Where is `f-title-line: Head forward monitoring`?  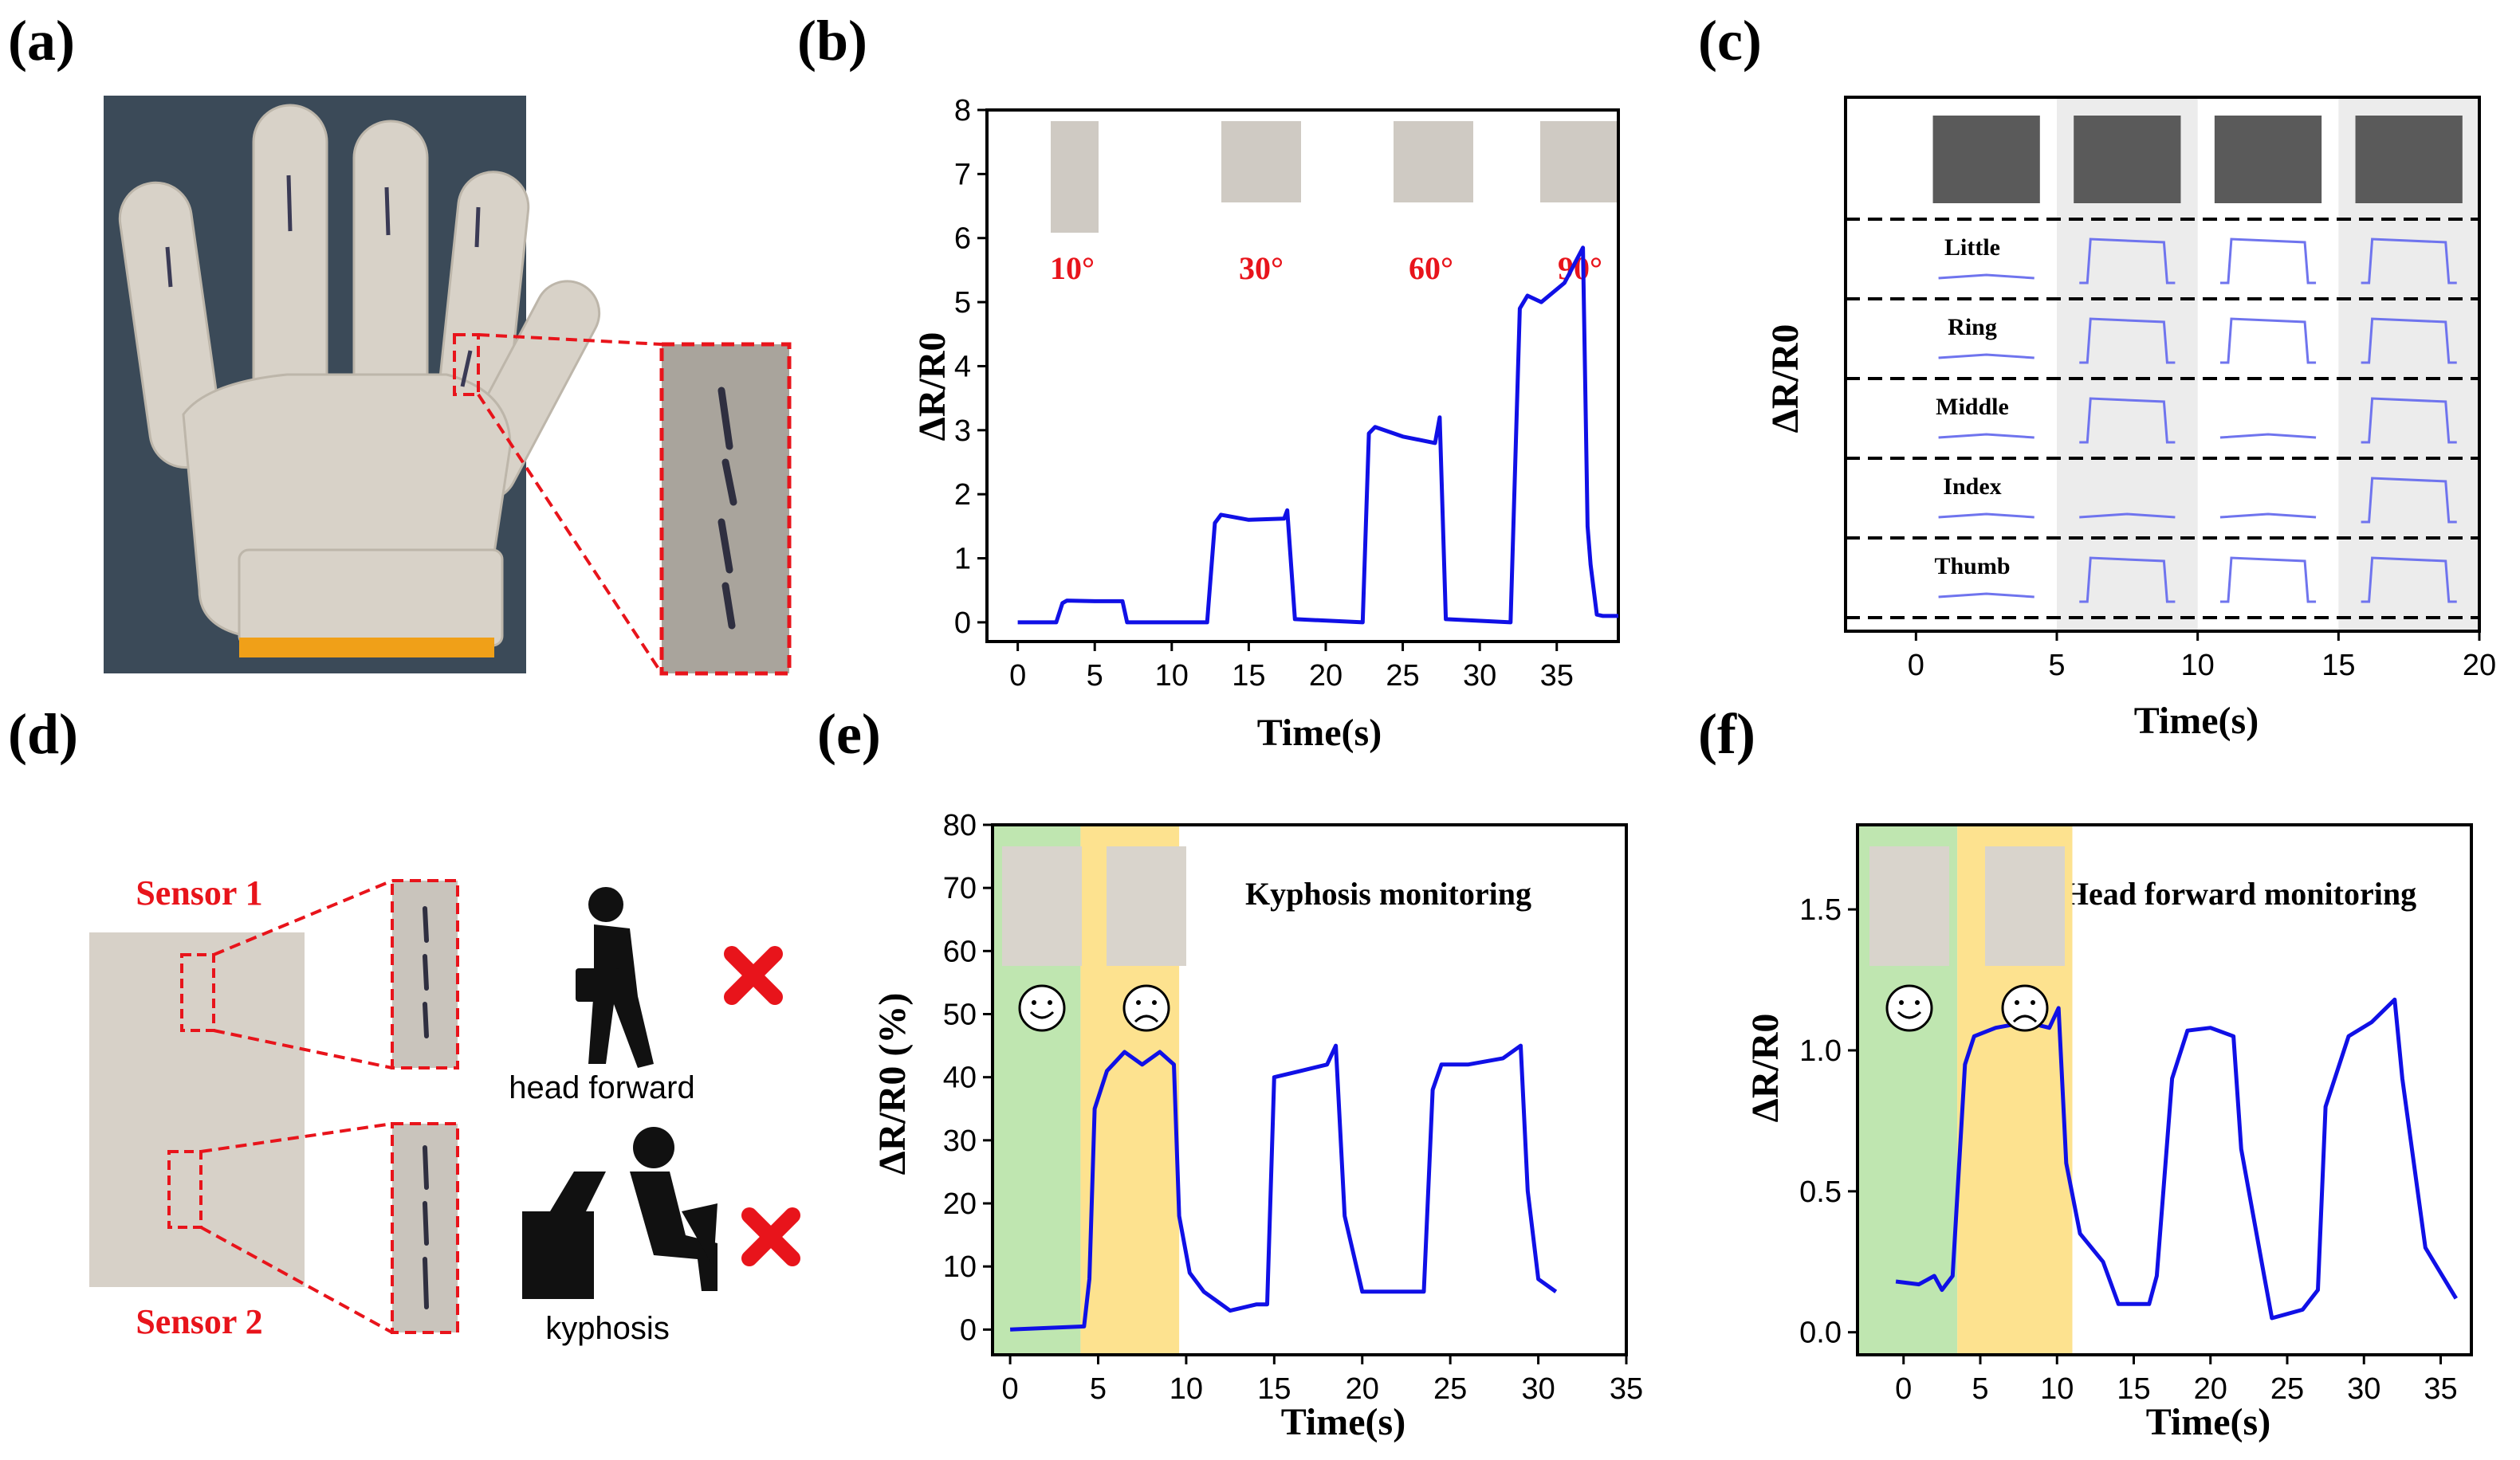 f-title-line: Head forward monitoring is located at coordinates (2240, 894).